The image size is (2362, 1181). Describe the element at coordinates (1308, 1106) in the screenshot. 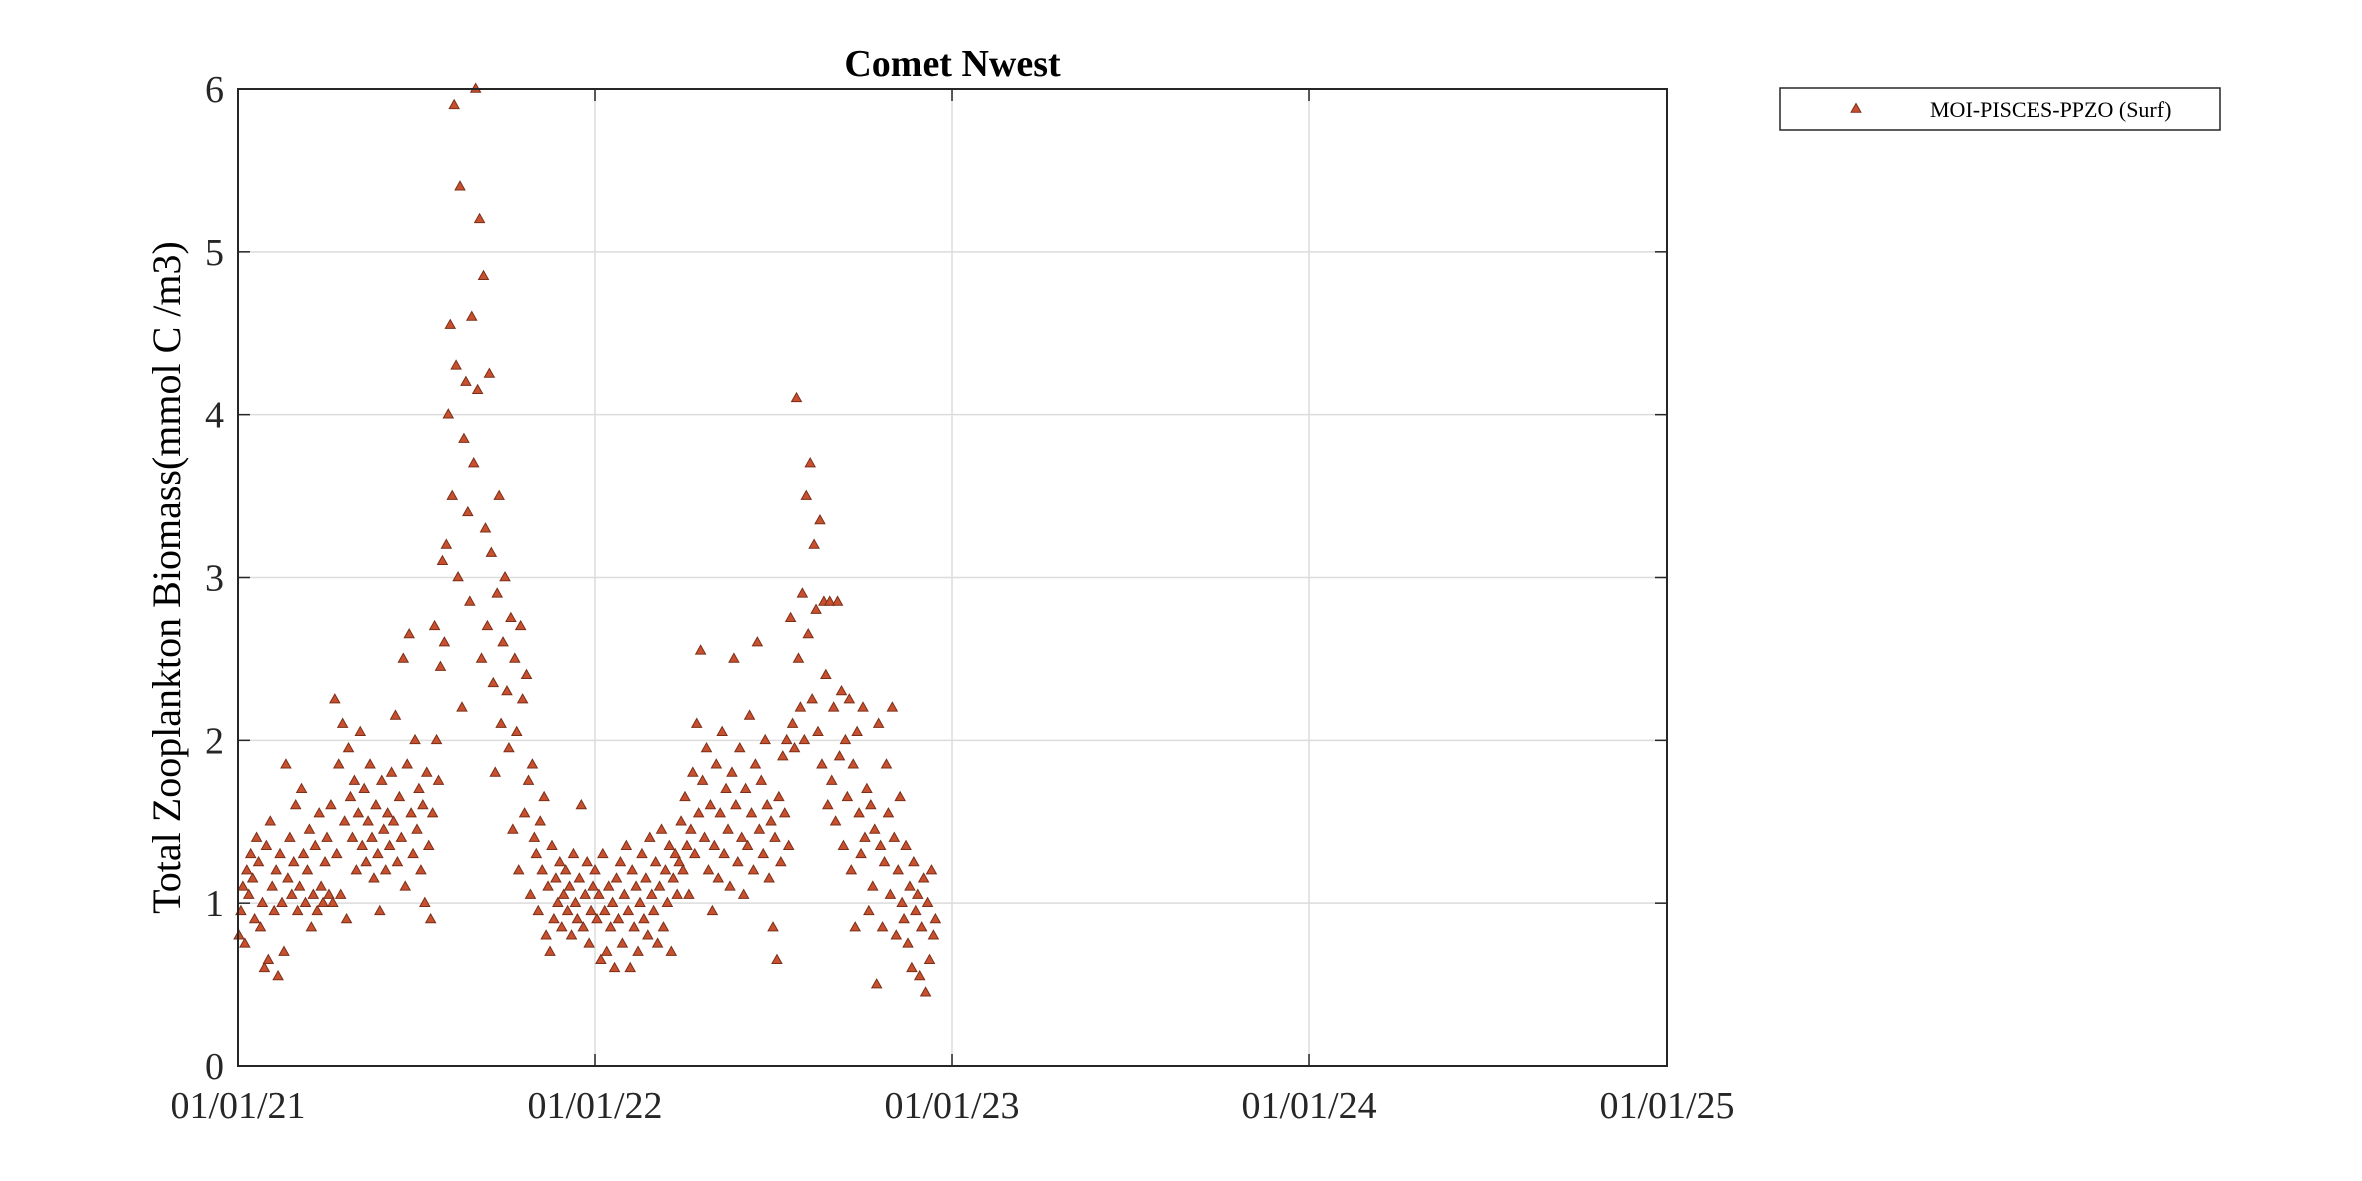

I see `x-tick-label: 01/01/24` at that location.